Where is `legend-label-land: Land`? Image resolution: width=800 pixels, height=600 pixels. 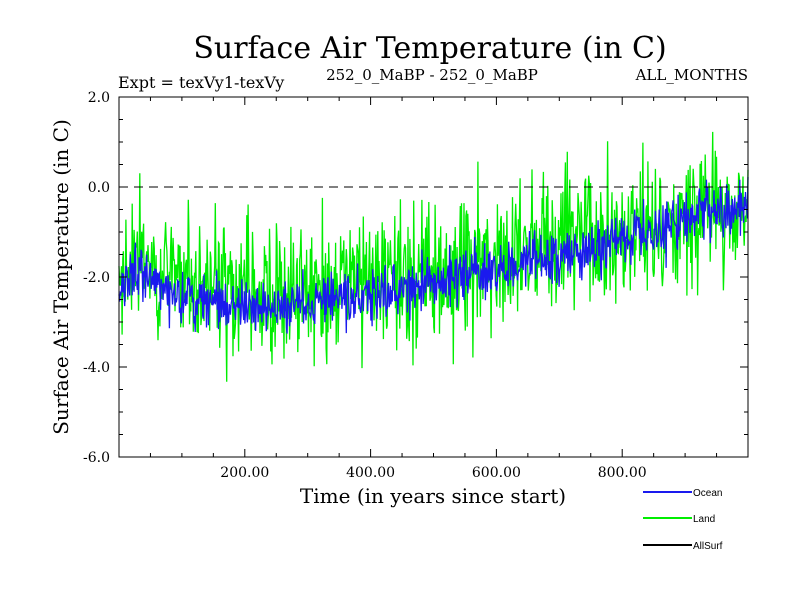
legend-label-land: Land is located at coordinates (704, 519).